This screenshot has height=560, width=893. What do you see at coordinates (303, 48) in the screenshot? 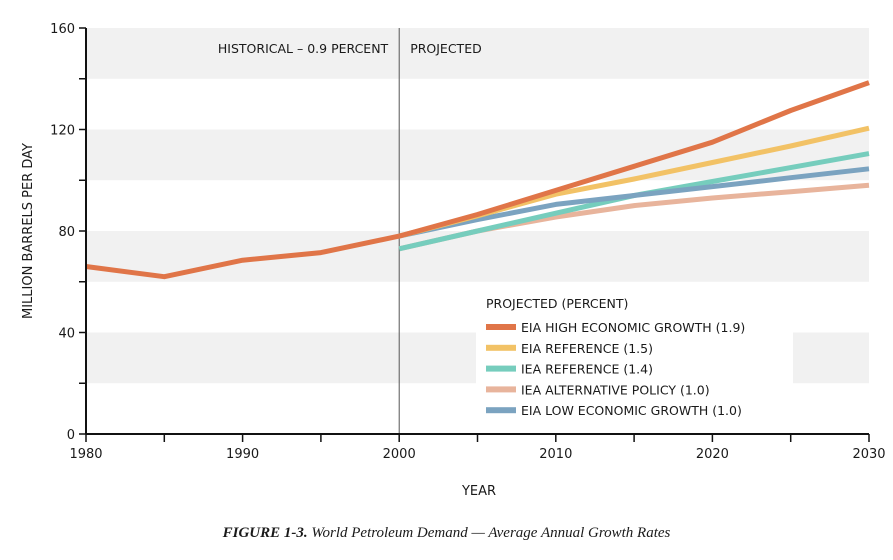
I see `annotation-historical: HISTORICAL – 0.9 PERCENT` at bounding box center [303, 48].